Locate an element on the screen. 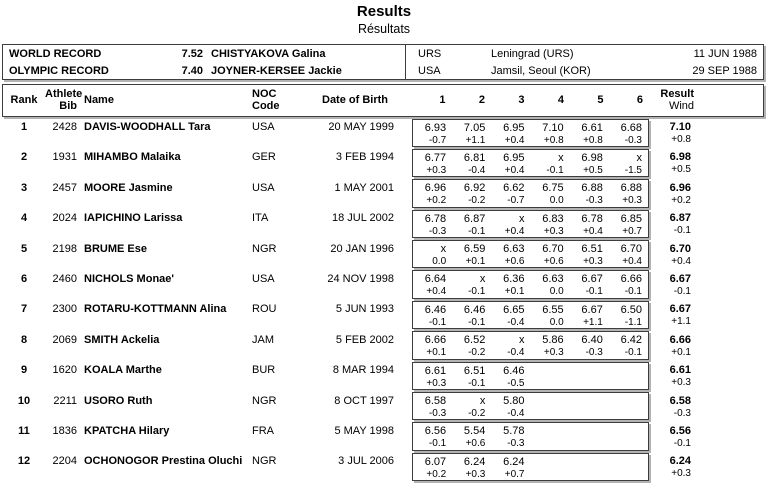 The width and height of the screenshot is (768, 492). records-divider is located at coordinates (405, 62).